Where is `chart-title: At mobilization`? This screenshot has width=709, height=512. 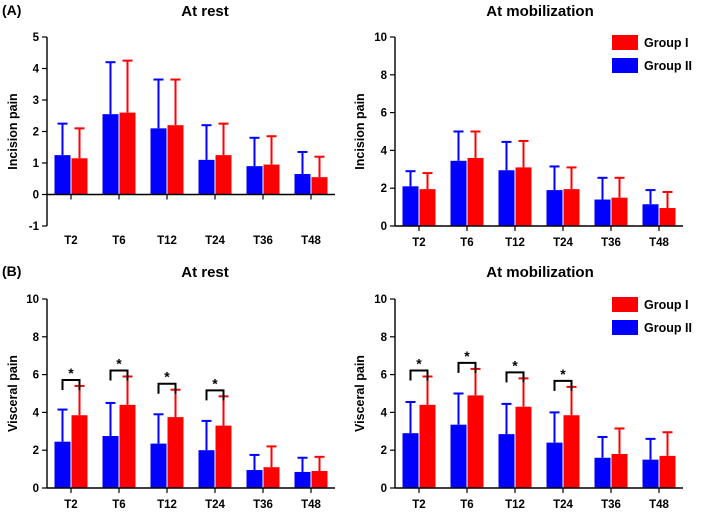
chart-title: At mobilization is located at coordinates (540, 272).